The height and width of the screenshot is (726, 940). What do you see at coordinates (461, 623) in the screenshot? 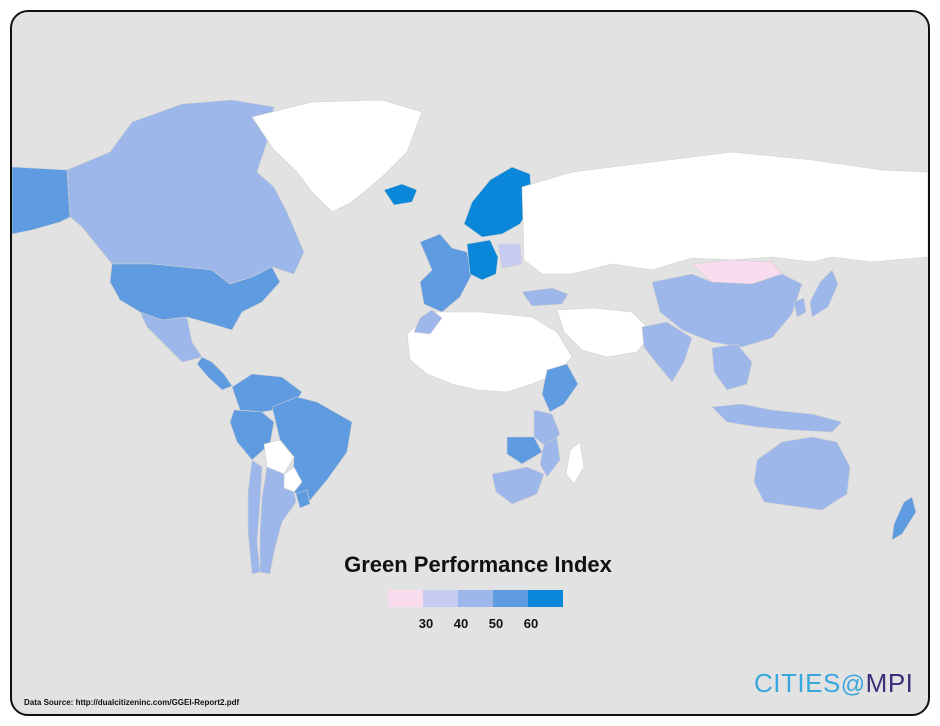
I see `legend-tick: 40` at bounding box center [461, 623].